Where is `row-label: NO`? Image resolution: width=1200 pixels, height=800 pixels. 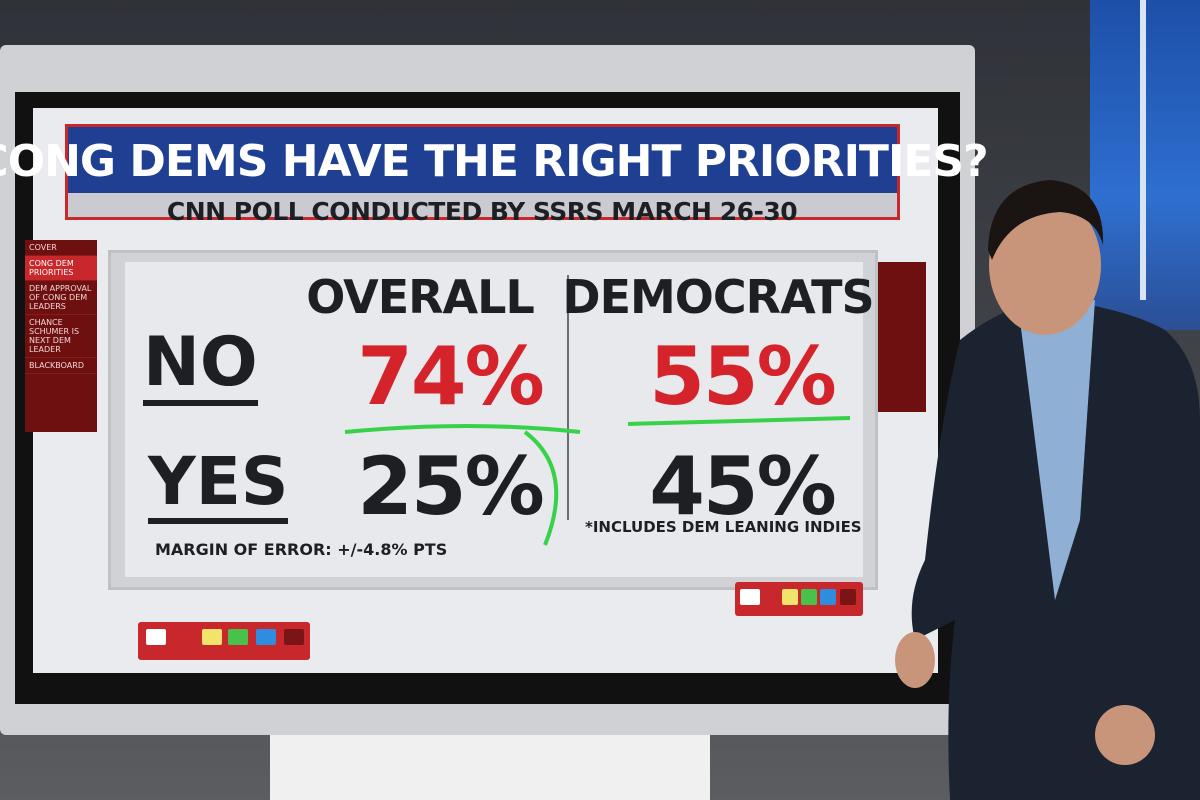 row-label: NO is located at coordinates (200, 366).